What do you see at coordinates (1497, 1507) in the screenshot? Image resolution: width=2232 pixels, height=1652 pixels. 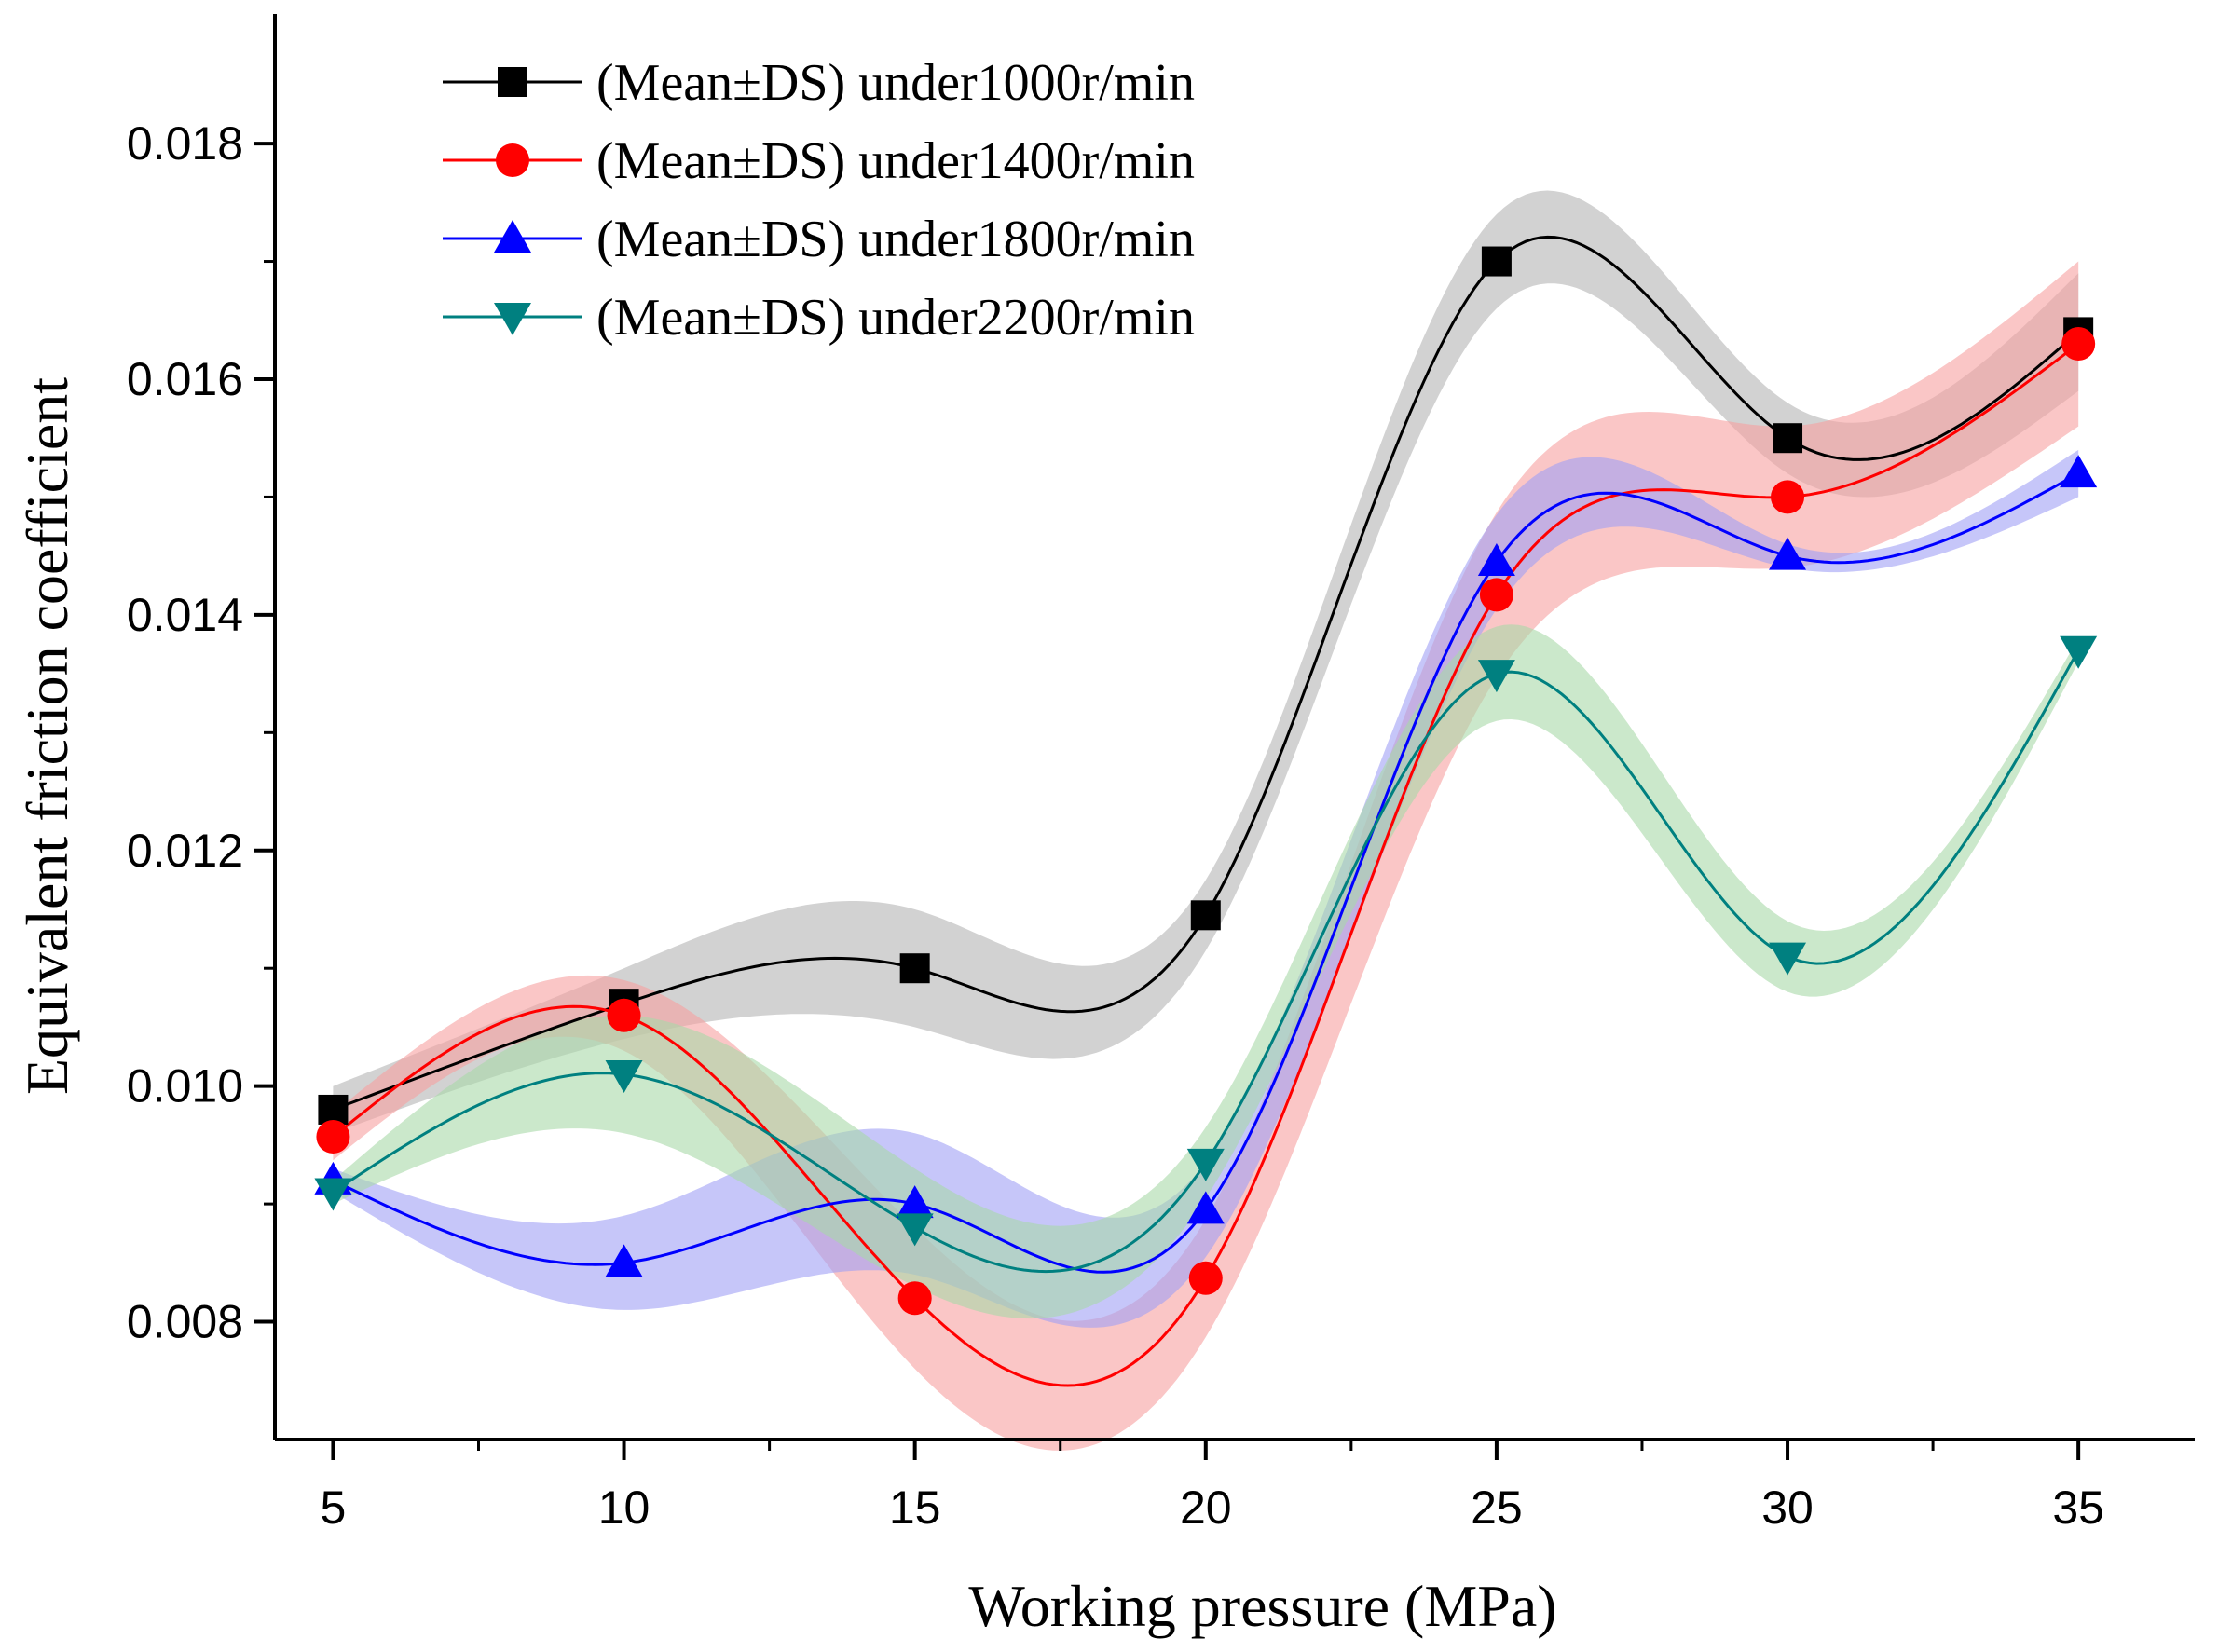 I see `x-tick-label: 25` at bounding box center [1497, 1507].